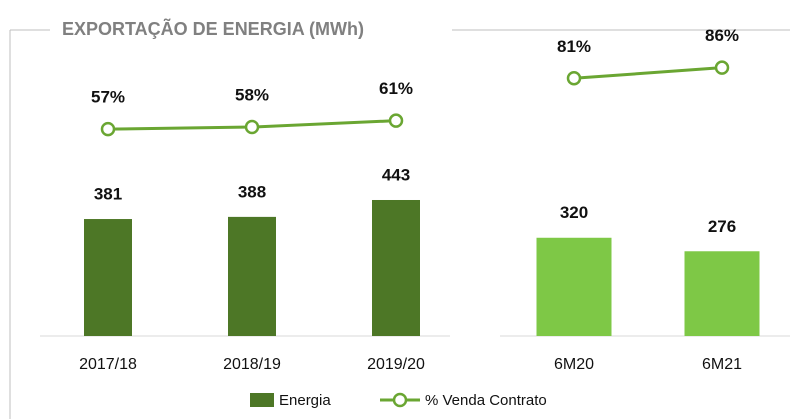 The height and width of the screenshot is (419, 798). What do you see at coordinates (486, 400) in the screenshot?
I see `legend-label: % Venda Contrato` at bounding box center [486, 400].